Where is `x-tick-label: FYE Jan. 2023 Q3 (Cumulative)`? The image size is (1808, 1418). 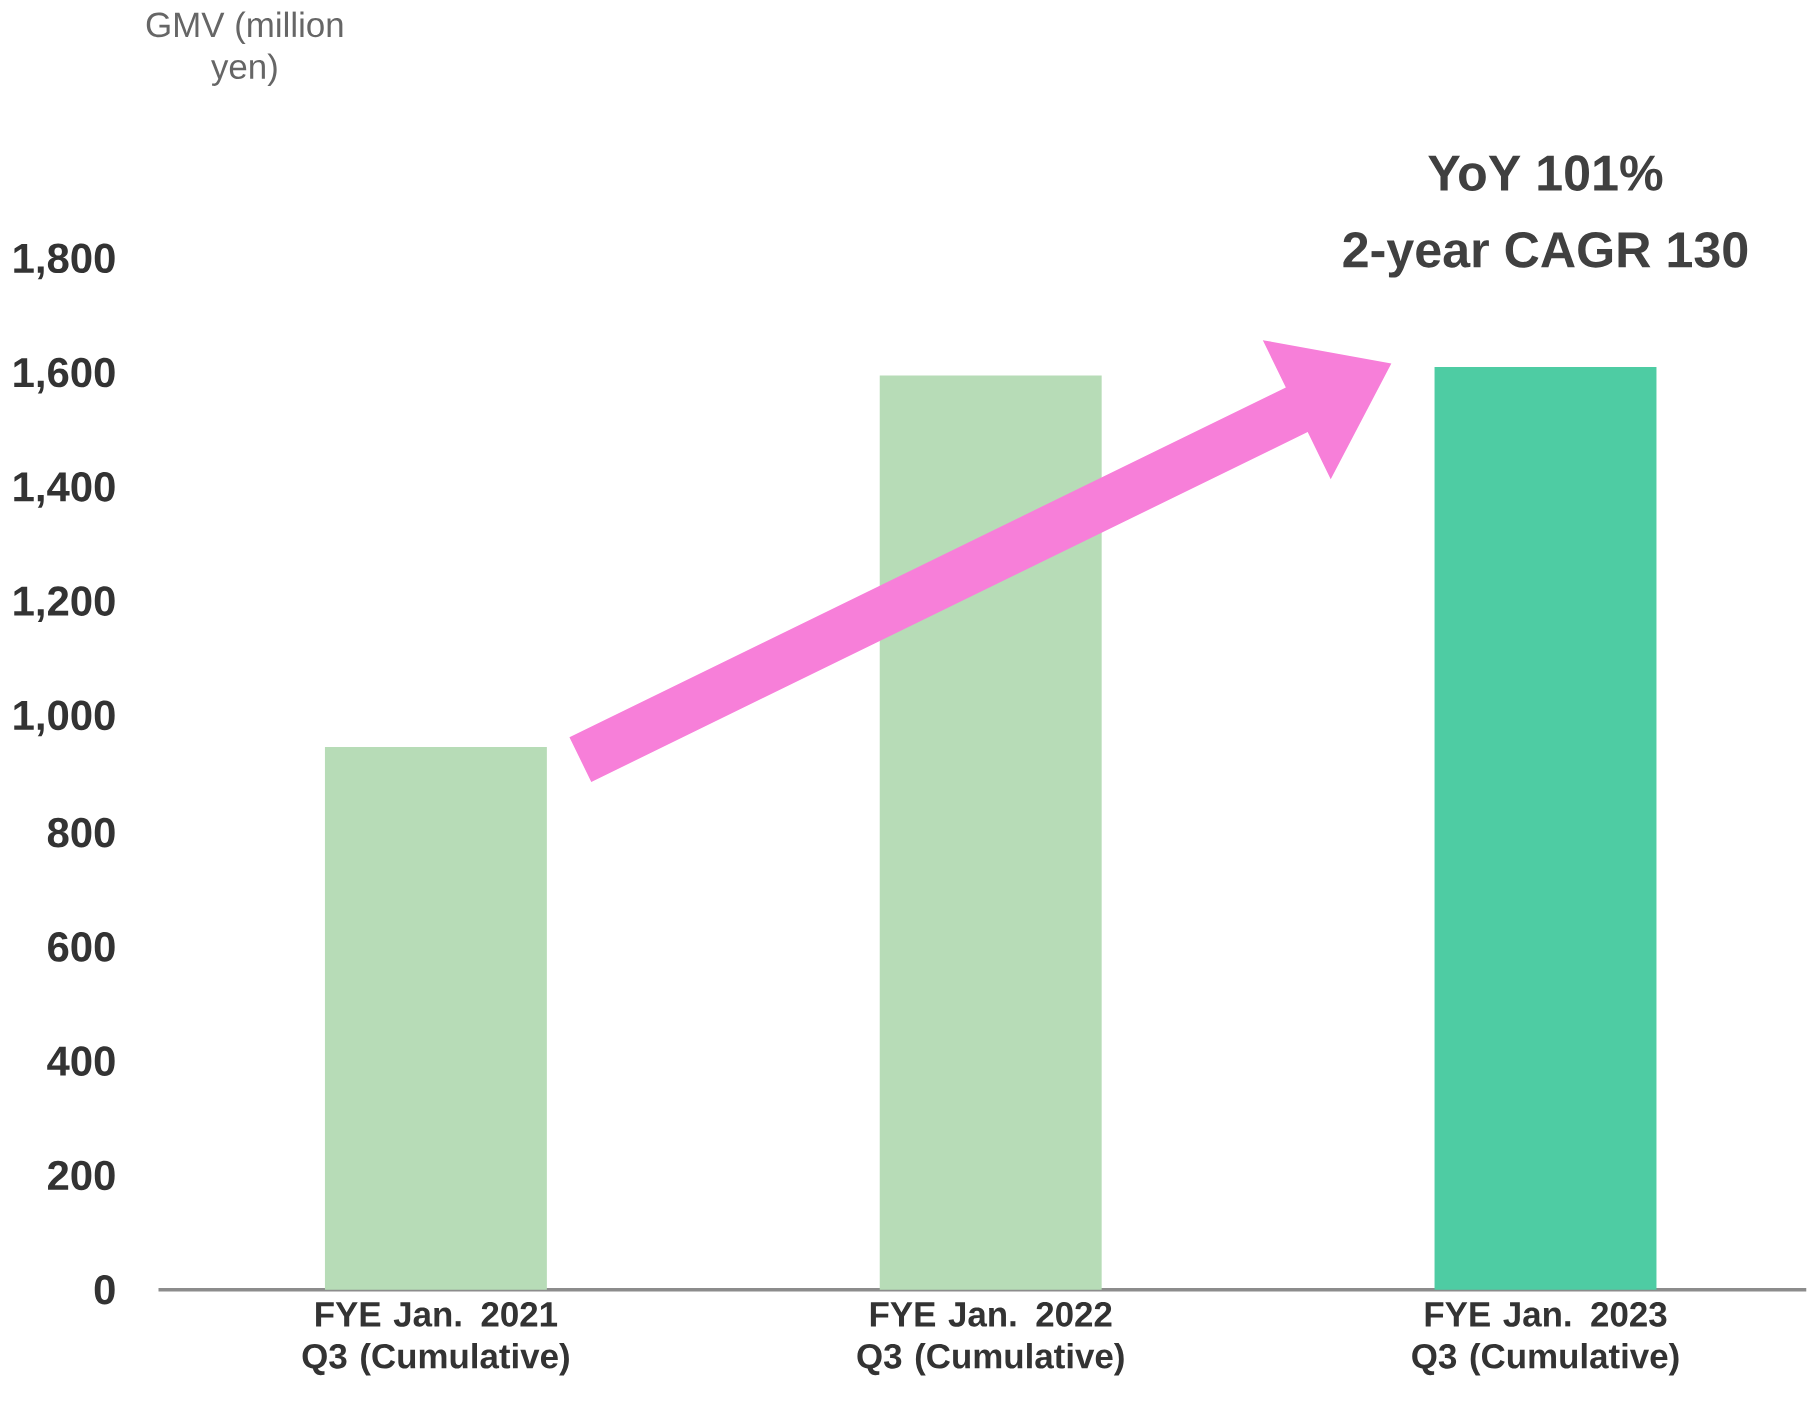 x-tick-label: FYE Jan. 2023 Q3 (Cumulative) is located at coordinates (1545, 1339).